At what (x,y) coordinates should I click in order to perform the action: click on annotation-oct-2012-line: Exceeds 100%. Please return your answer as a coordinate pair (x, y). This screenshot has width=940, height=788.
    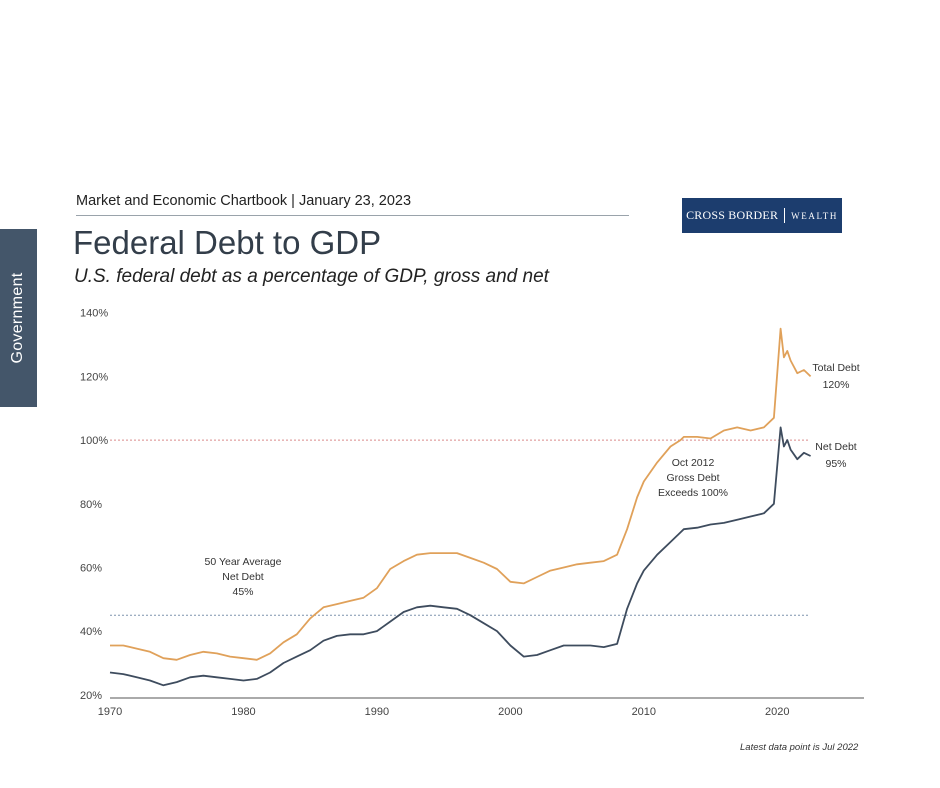
    Looking at the image, I should click on (693, 493).